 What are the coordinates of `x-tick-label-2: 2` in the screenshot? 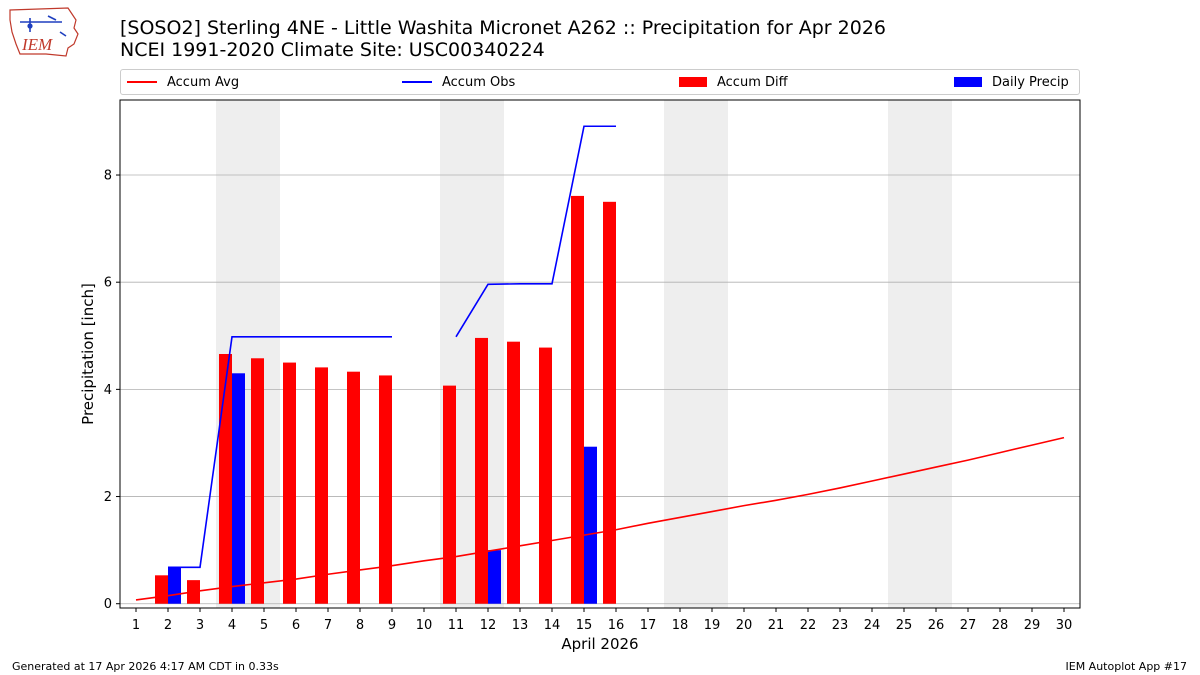 It's located at (168, 625).